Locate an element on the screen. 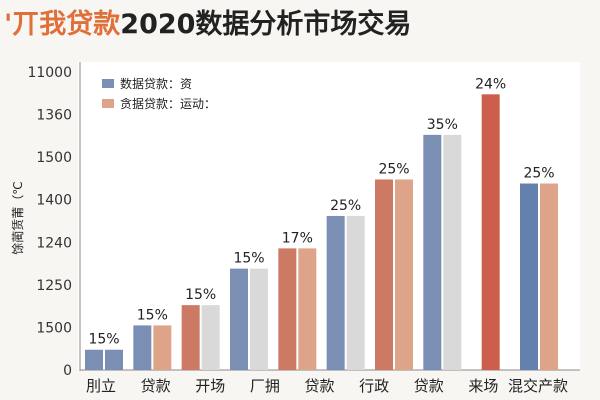  y-tick-label: 1360 is located at coordinates (54, 116).